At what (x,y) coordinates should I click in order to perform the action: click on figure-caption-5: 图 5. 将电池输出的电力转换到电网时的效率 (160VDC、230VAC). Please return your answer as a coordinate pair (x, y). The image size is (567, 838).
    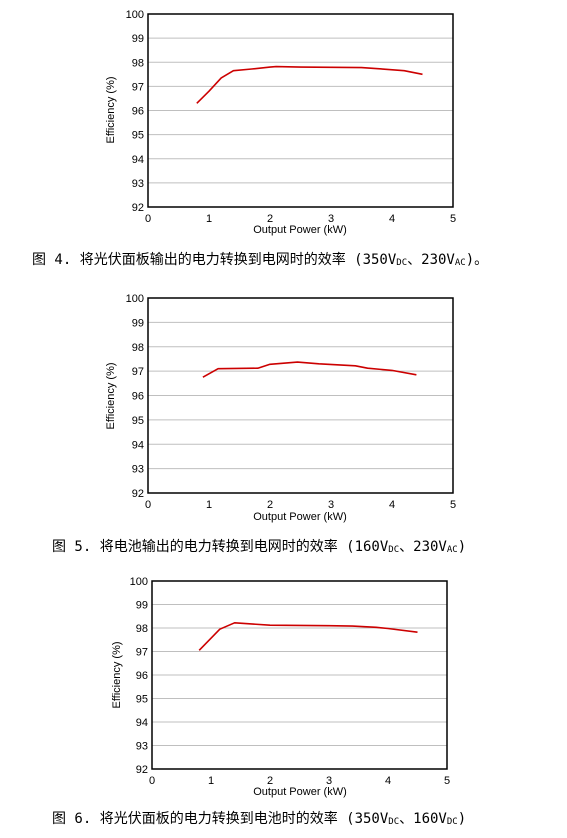
    Looking at the image, I should click on (259, 546).